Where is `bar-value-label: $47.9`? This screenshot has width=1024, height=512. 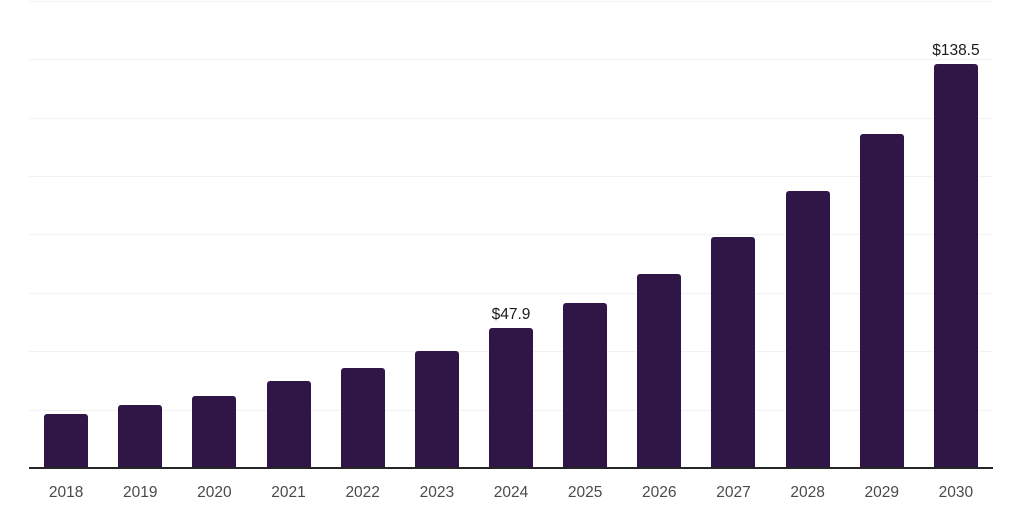
bar-value-label: $47.9 is located at coordinates (511, 315).